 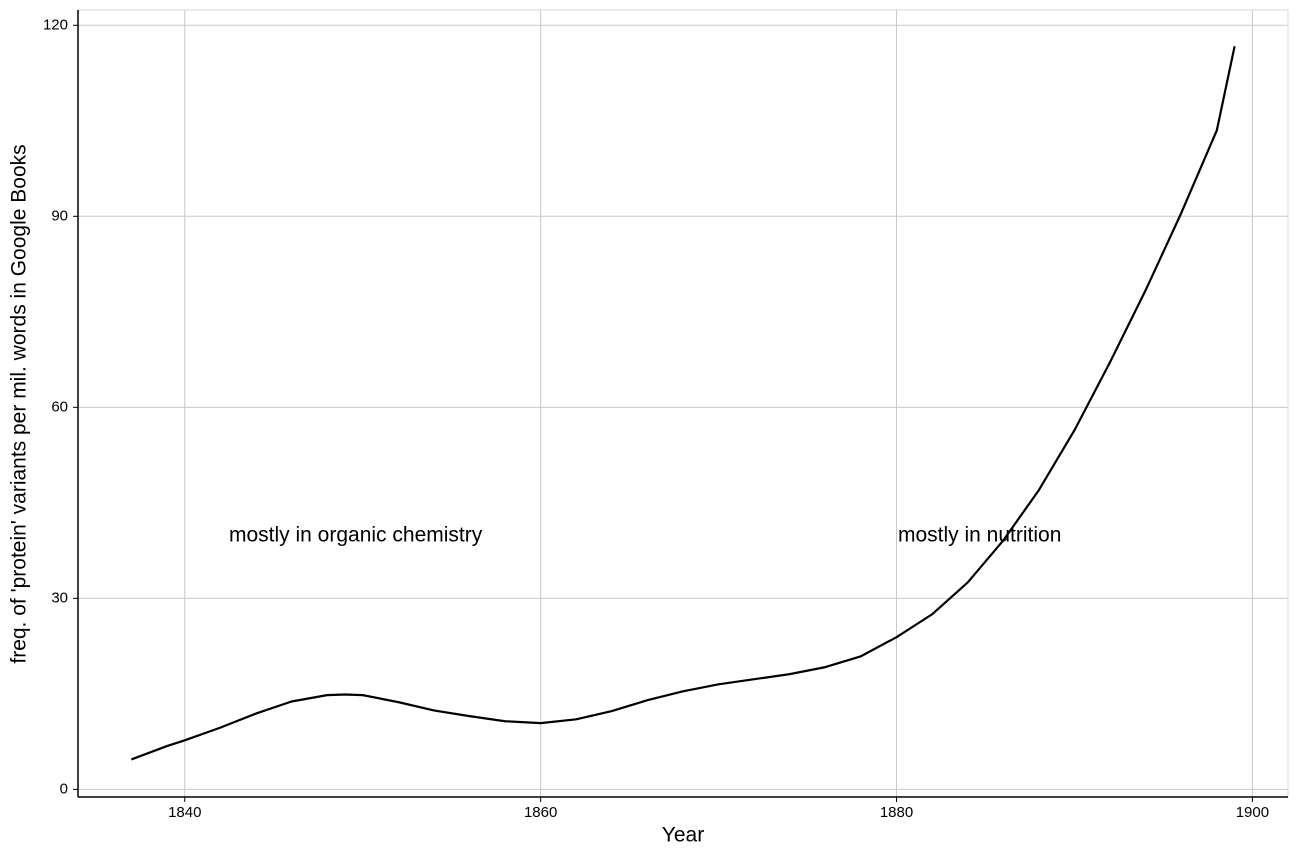 I want to click on y-tick-label: 60, so click(x=59, y=406).